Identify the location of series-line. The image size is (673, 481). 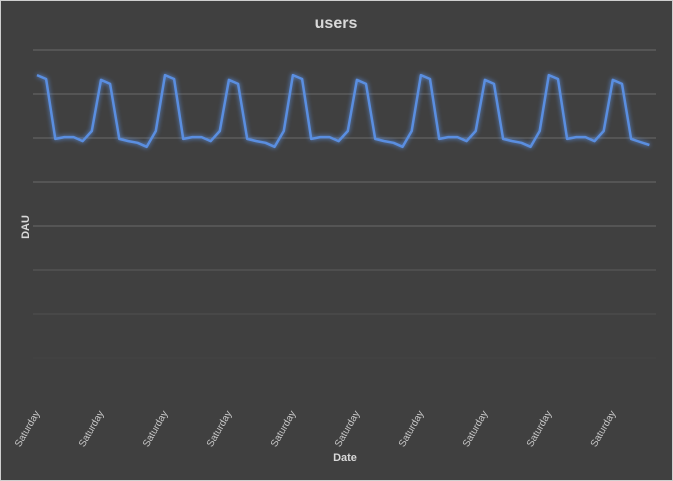
(343, 111).